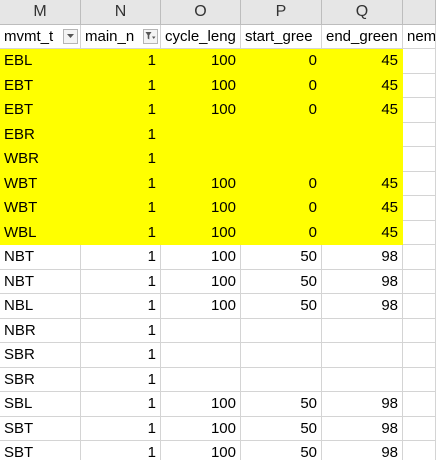 The image size is (436, 460). I want to click on header-cell-0: mvmt_t, so click(40, 36).